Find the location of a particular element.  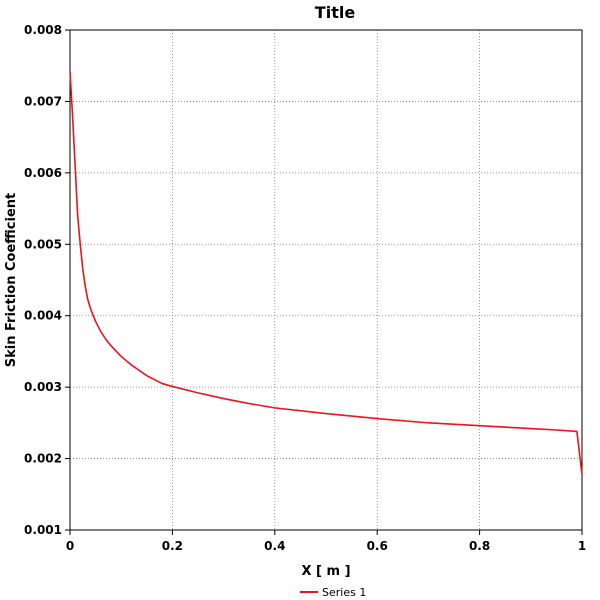

x-tick-label: 0.6 is located at coordinates (377, 546).